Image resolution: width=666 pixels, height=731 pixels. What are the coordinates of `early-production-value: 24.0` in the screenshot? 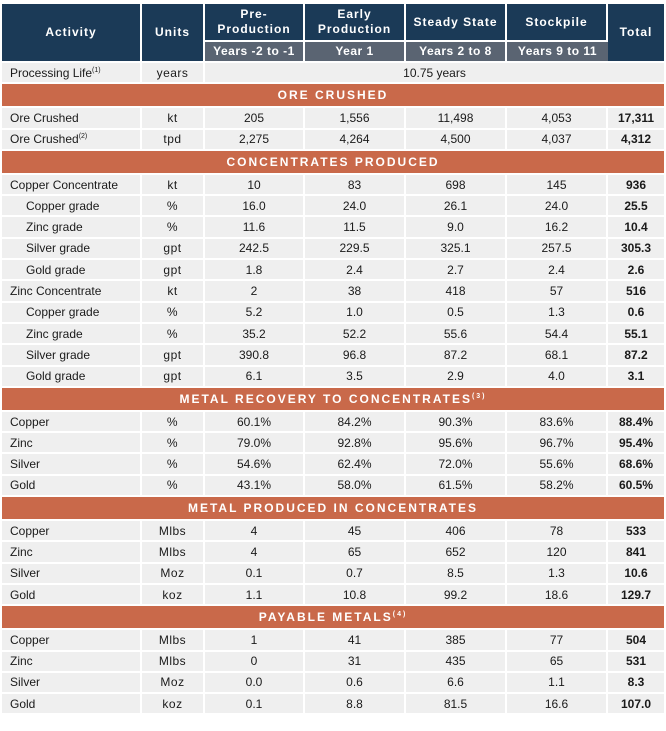 It's located at (355, 206).